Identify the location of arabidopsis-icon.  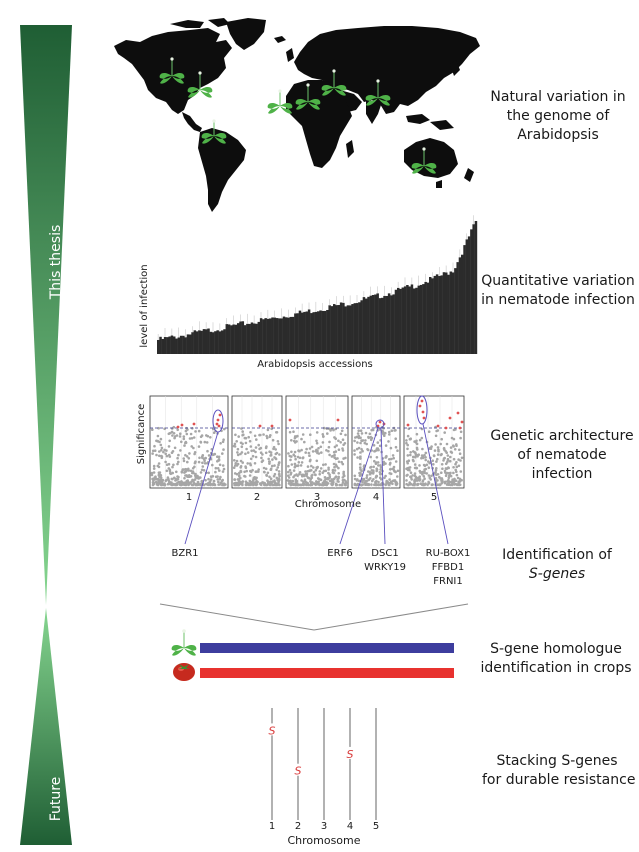
(184, 642).